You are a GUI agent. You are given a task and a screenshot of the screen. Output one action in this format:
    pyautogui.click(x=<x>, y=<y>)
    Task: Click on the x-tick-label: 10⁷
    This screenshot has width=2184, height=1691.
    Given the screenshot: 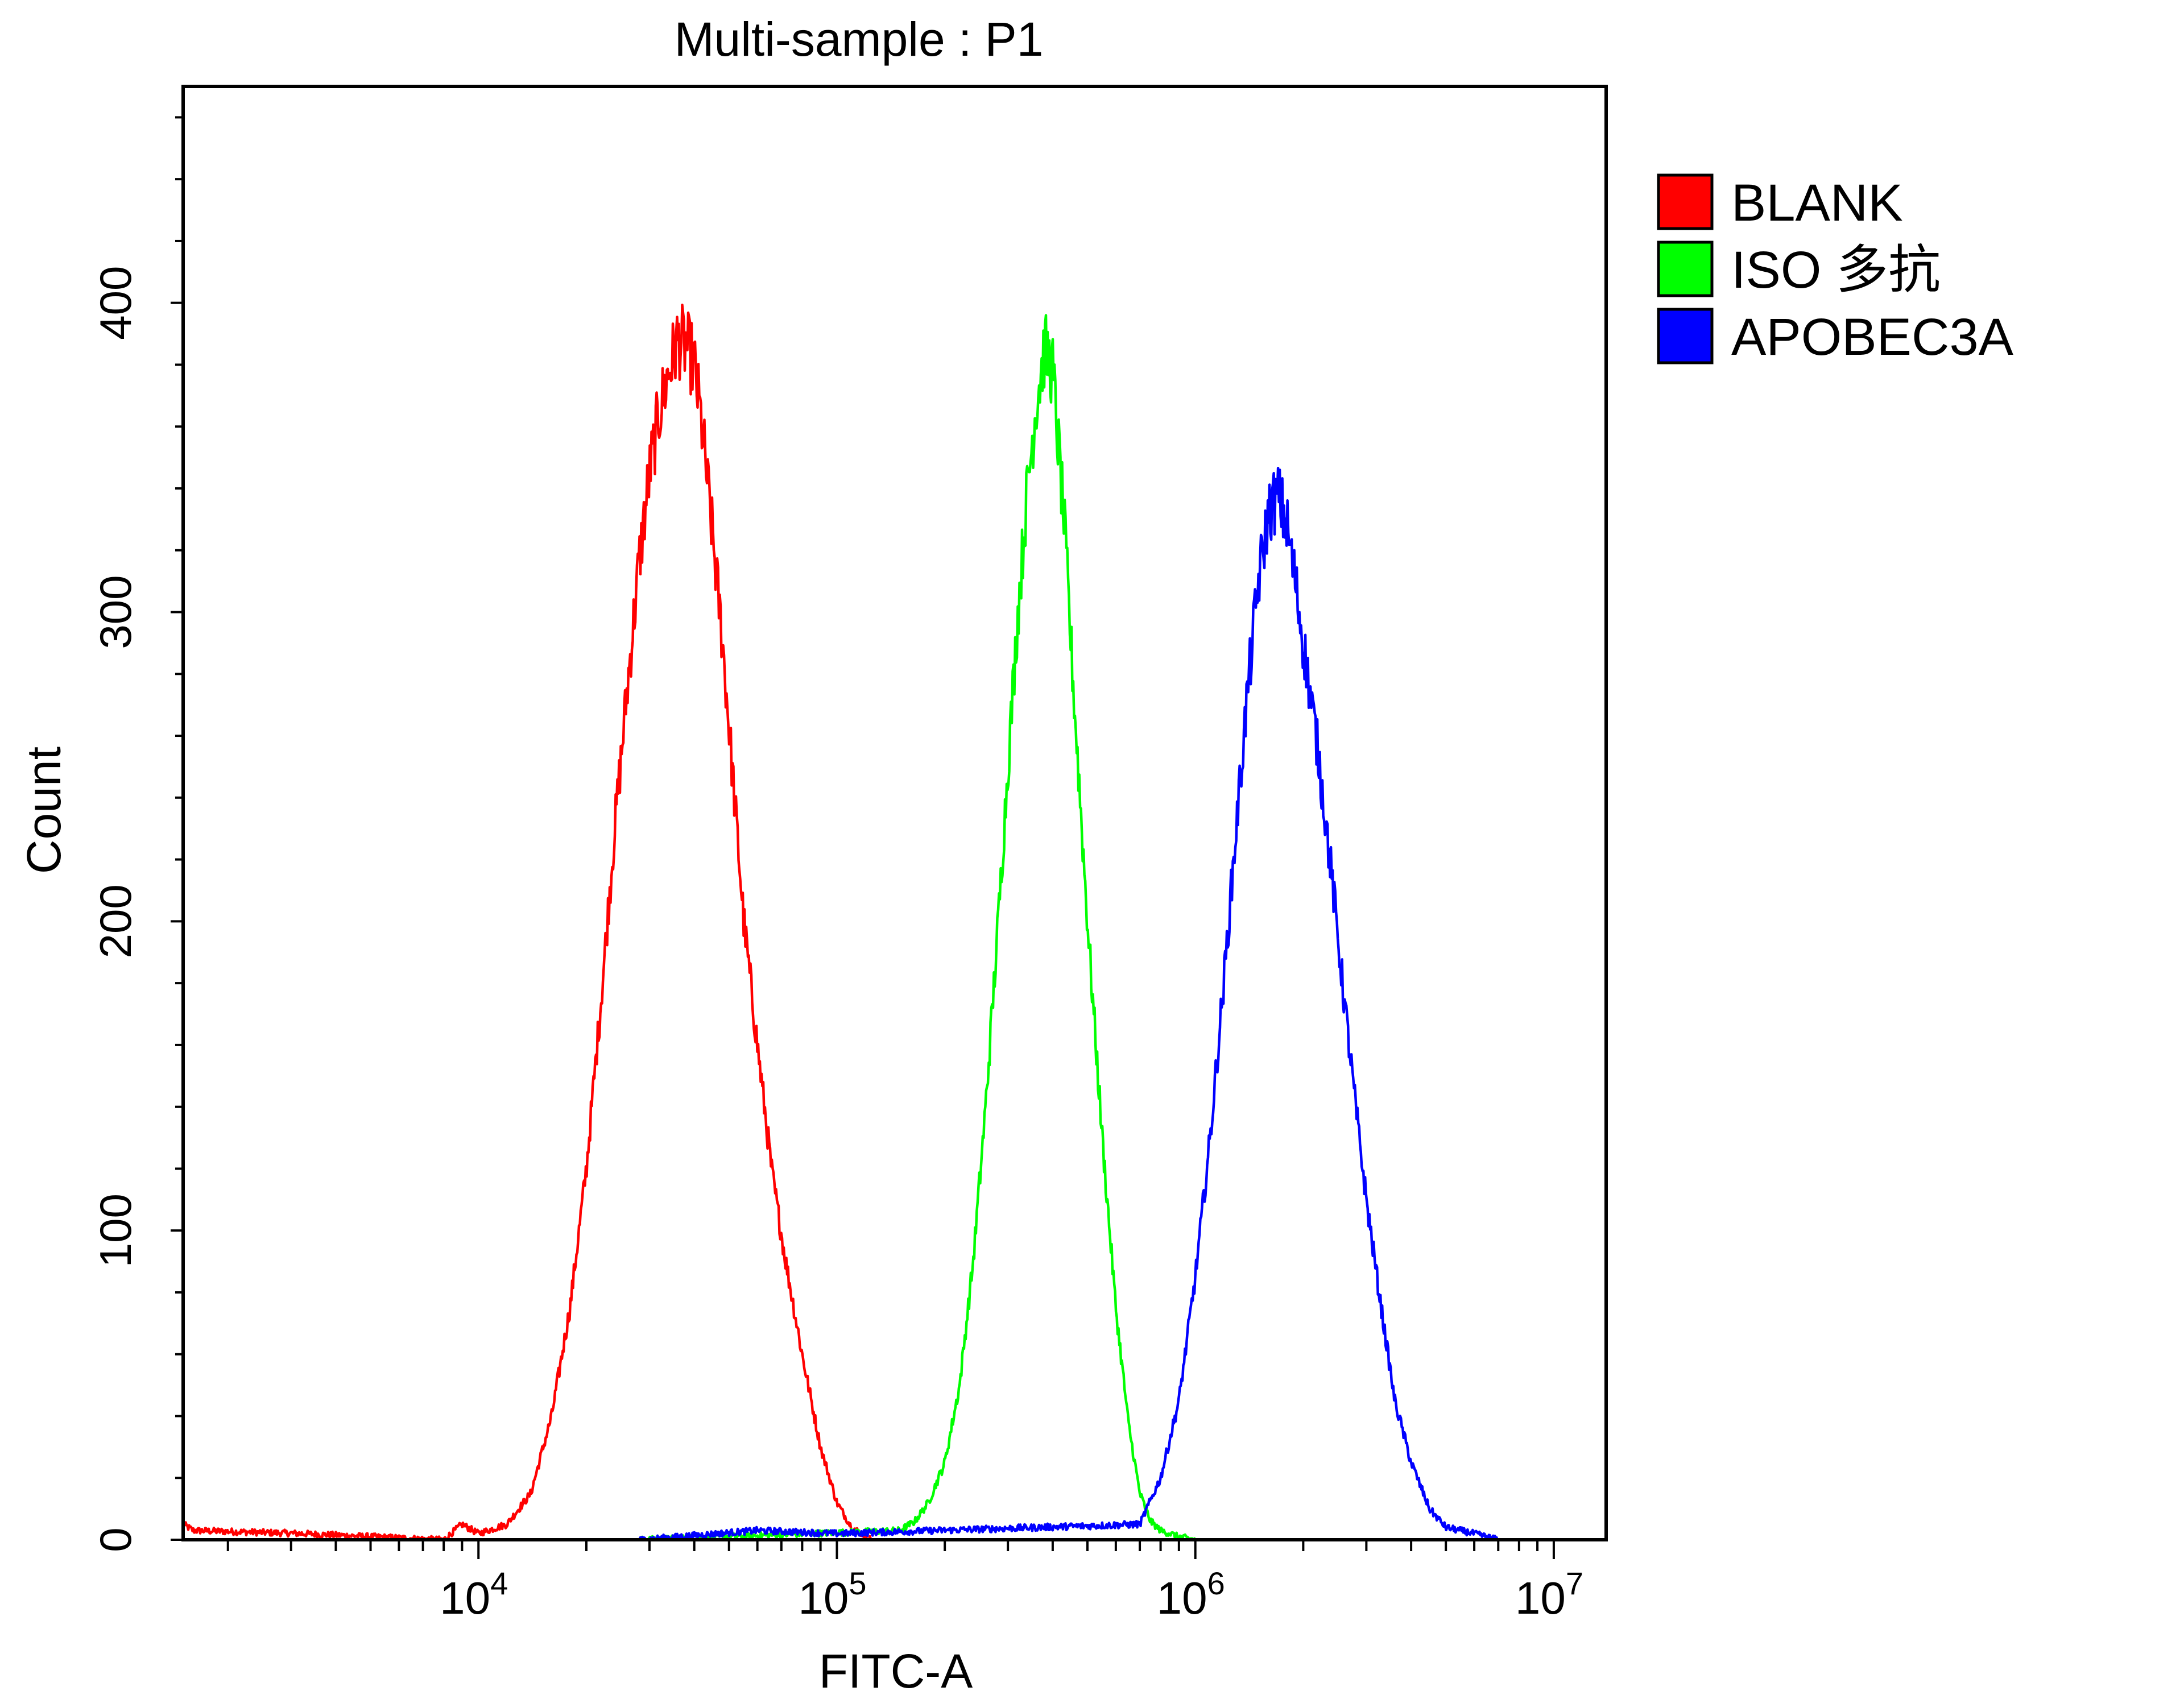 What is the action you would take?
    pyautogui.click(x=1549, y=1594)
    